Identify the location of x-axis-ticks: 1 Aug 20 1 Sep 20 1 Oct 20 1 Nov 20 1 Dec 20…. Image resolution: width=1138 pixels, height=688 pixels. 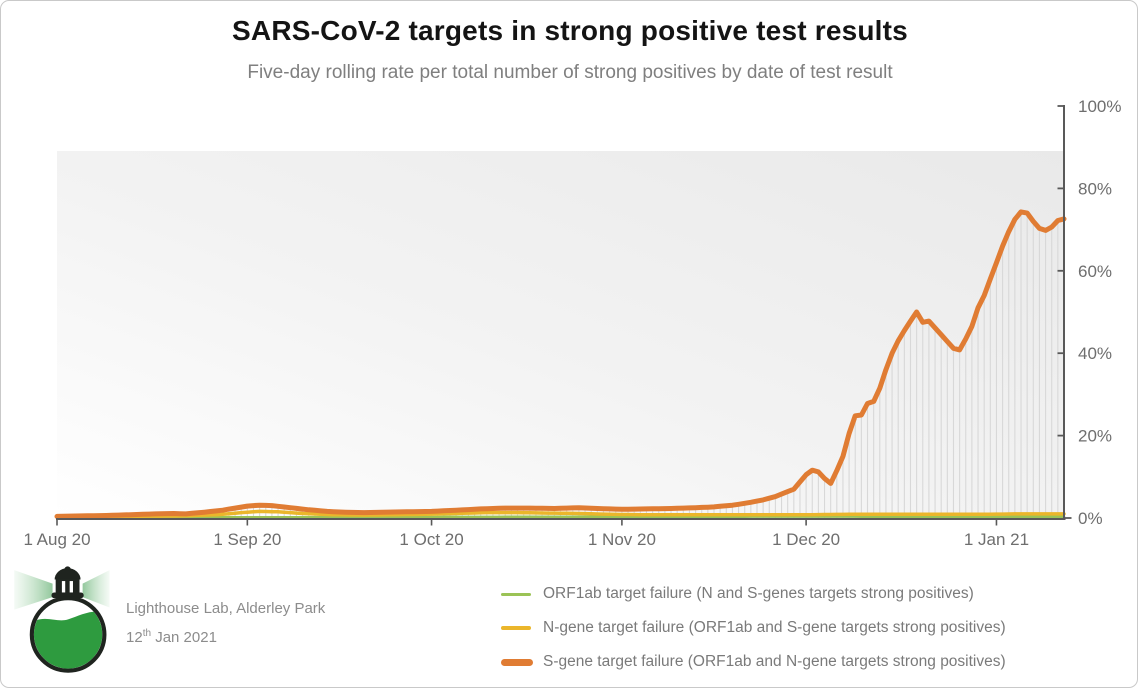
(526, 534).